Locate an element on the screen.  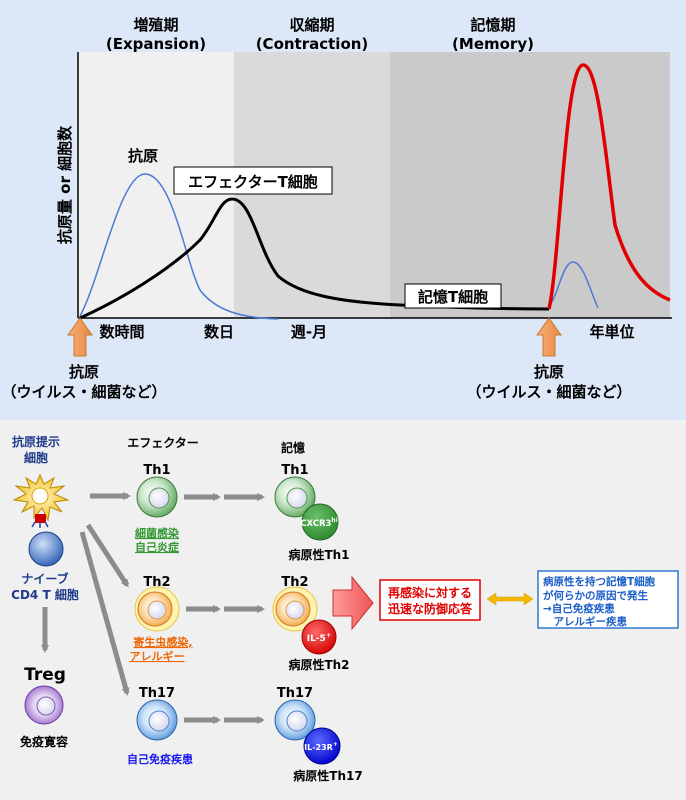
pathogenic-box-line4: アレルギー疾患 is located at coordinates (585, 621).